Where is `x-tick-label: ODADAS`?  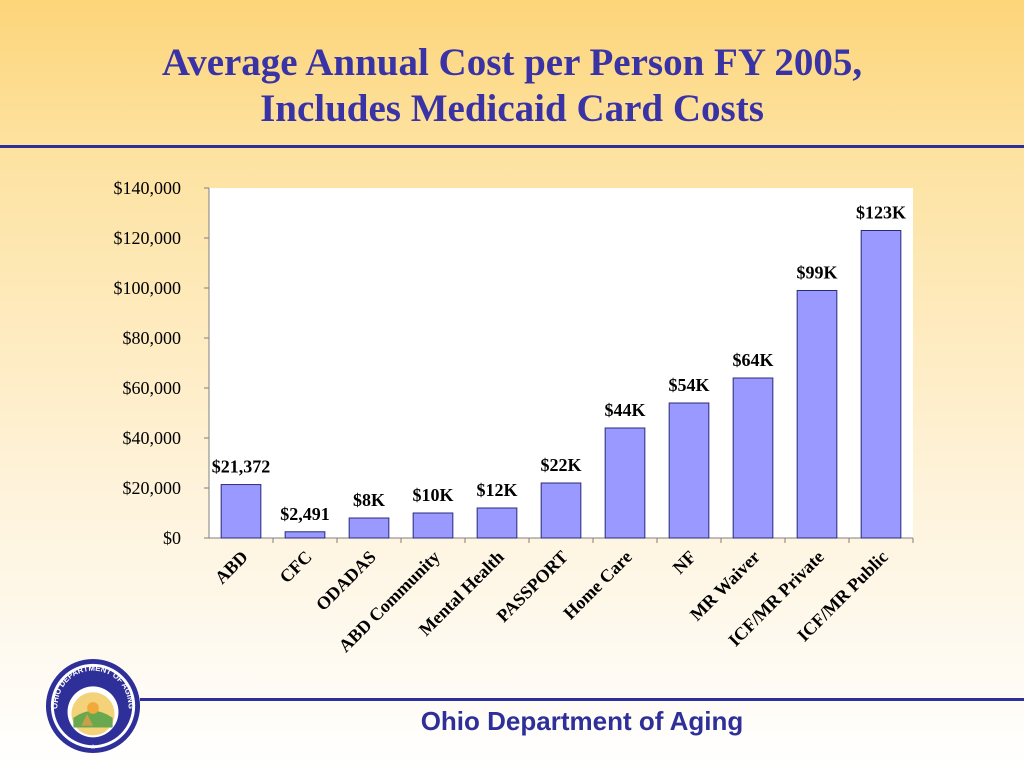 x-tick-label: ODADAS is located at coordinates (346, 581).